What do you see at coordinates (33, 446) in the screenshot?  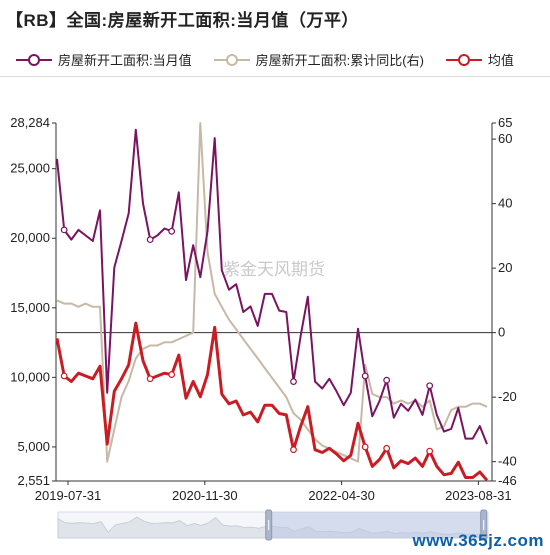 I see `left-tick-label: 5,000` at bounding box center [33, 446].